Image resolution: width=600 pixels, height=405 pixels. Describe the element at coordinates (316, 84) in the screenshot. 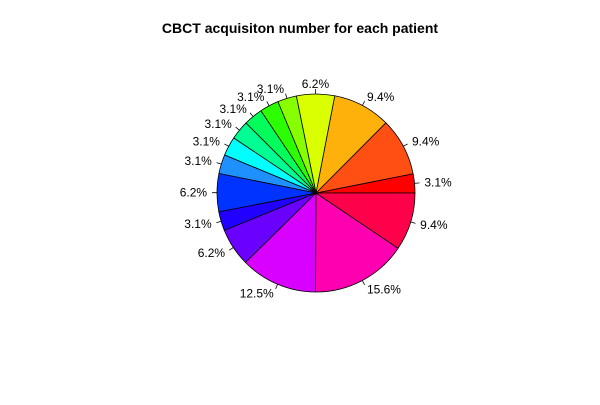

I see `pie-label-3: 6.2%` at that location.